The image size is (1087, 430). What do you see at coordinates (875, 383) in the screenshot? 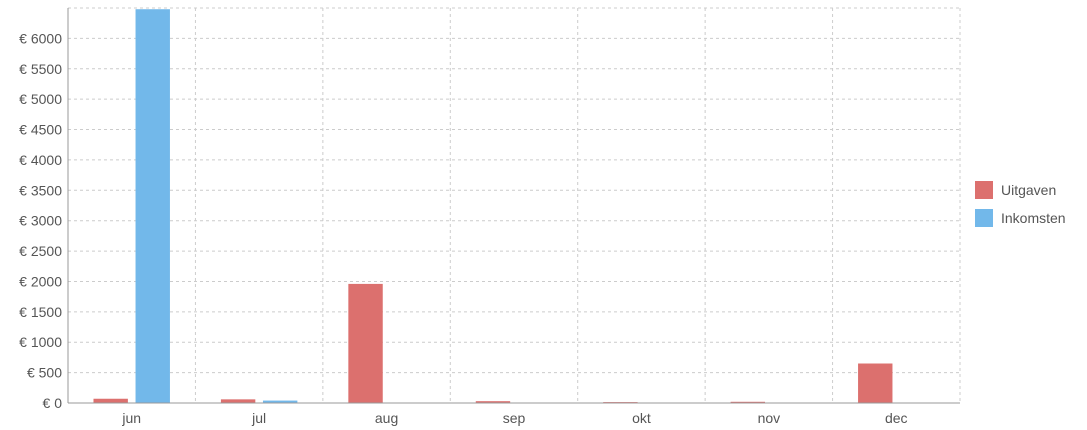
I see `bar-uitgaven-dec` at bounding box center [875, 383].